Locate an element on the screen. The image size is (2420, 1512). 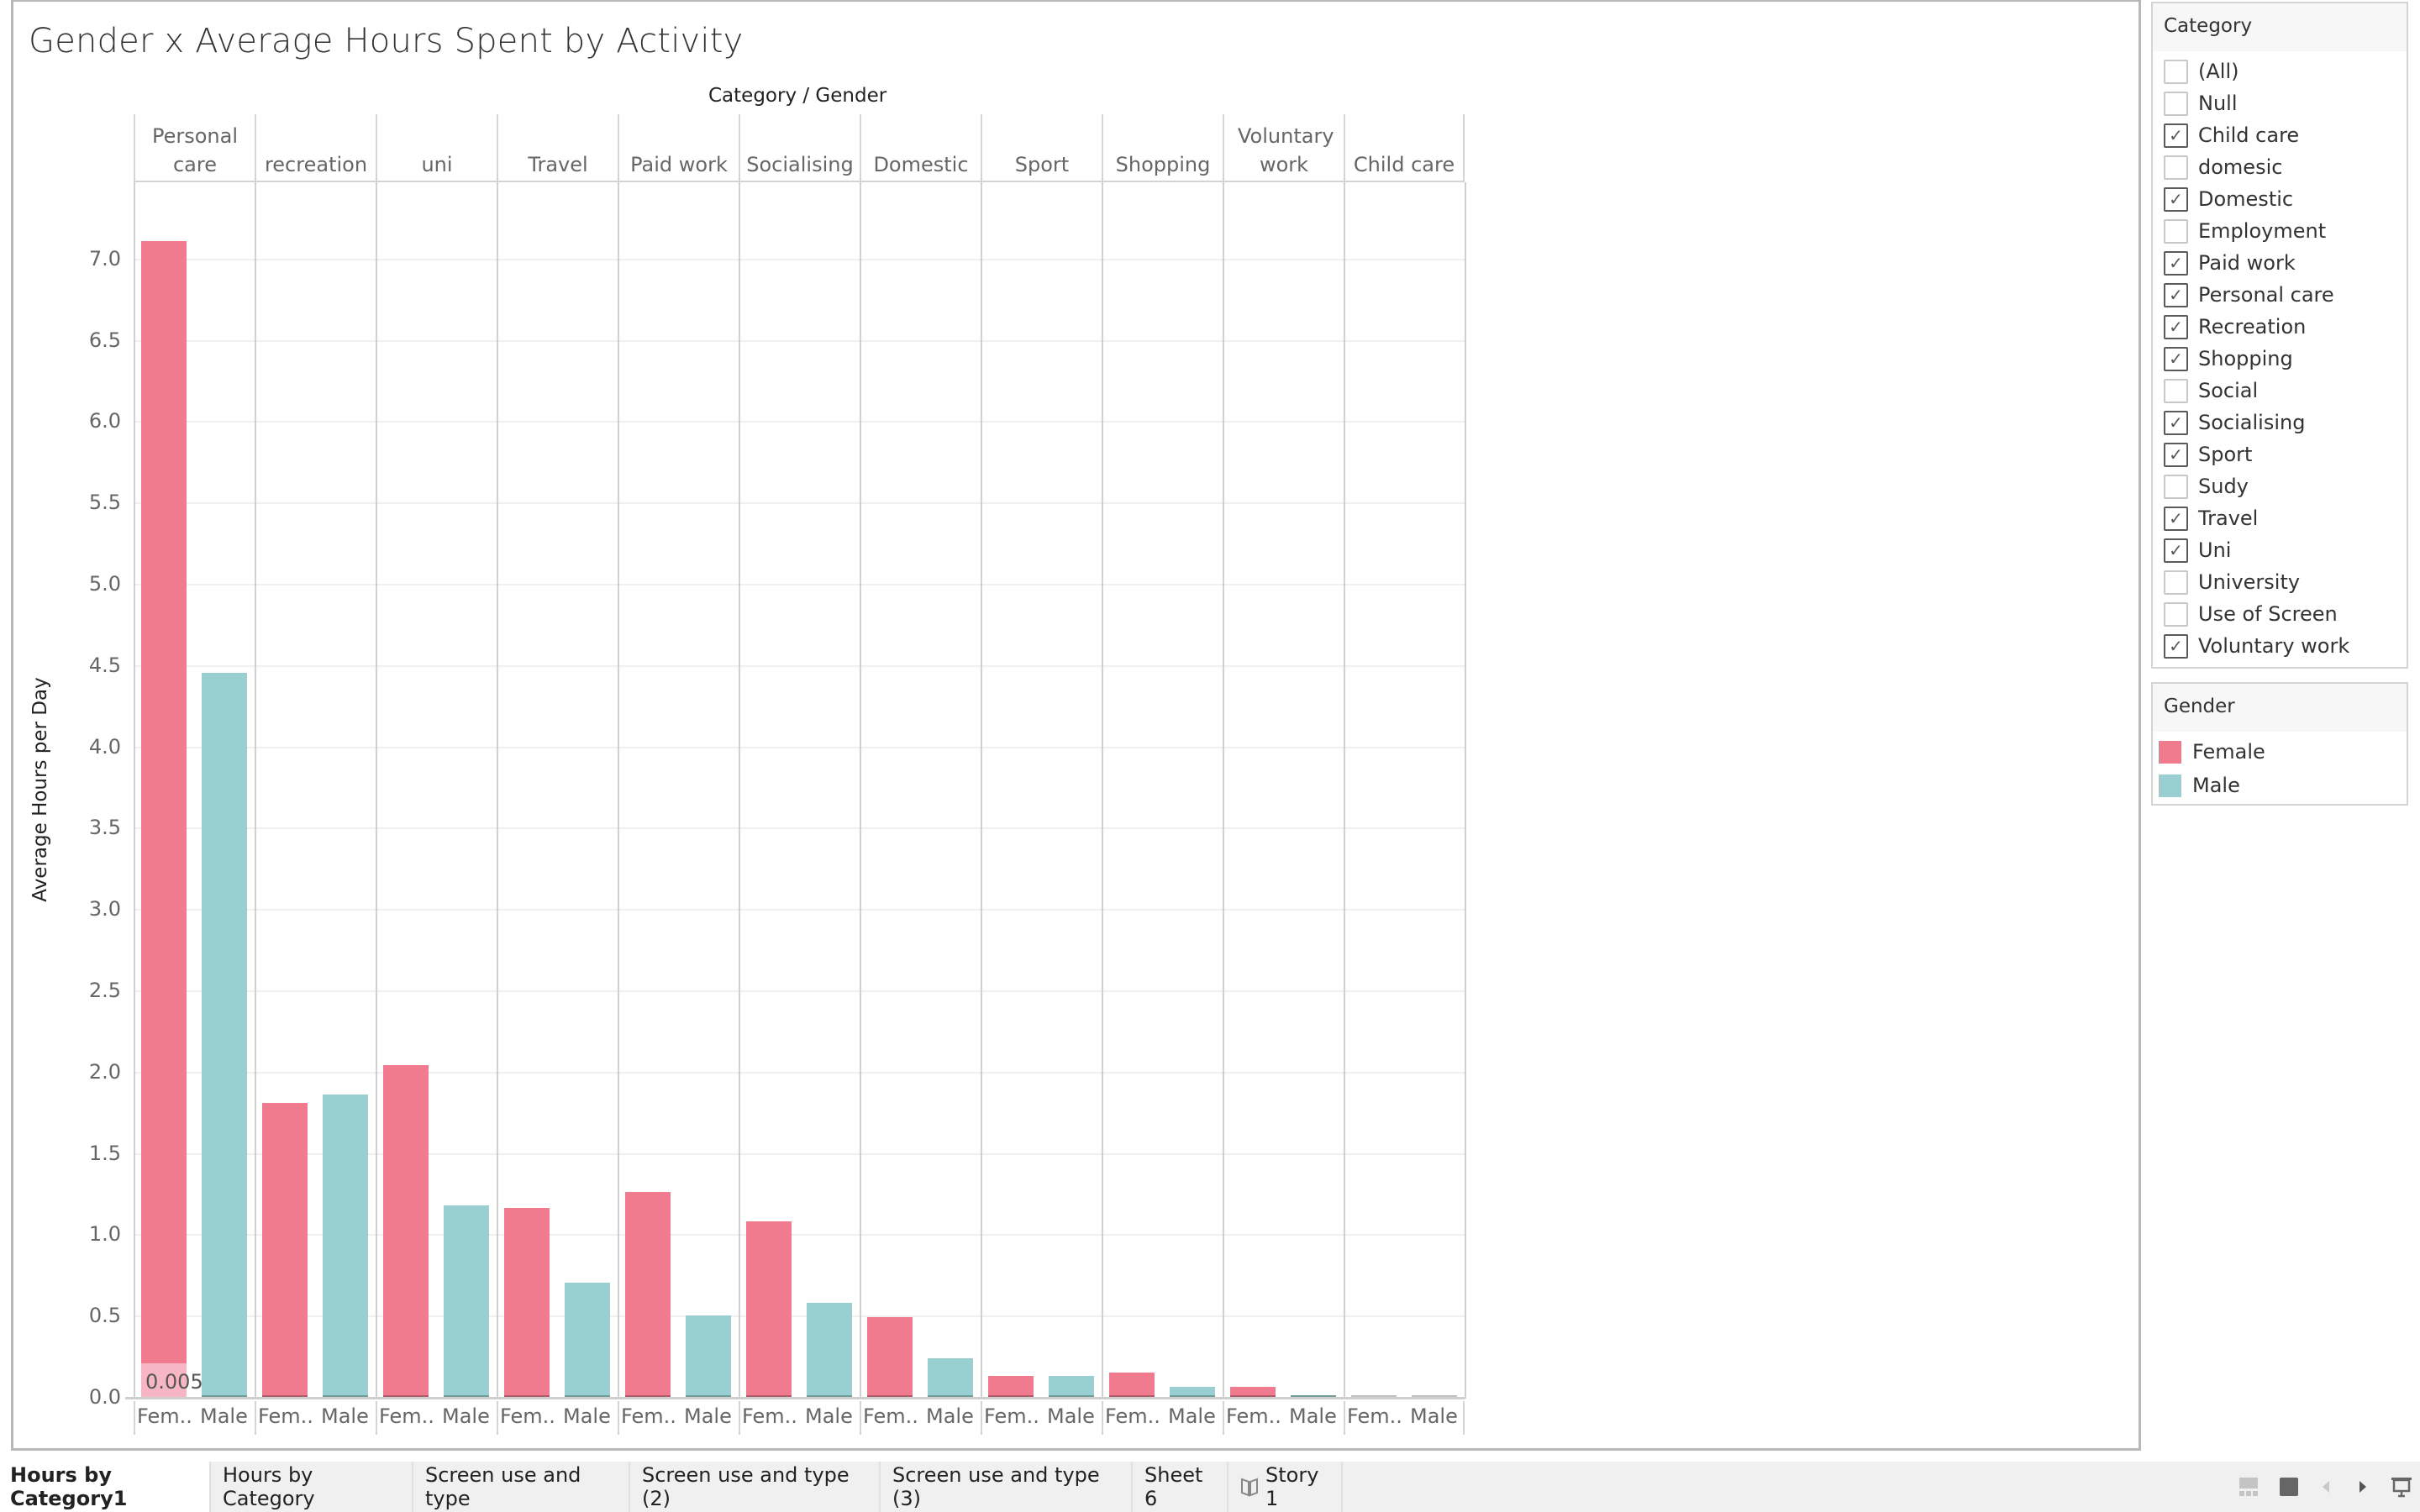
column-header: Socialising is located at coordinates (799, 148).